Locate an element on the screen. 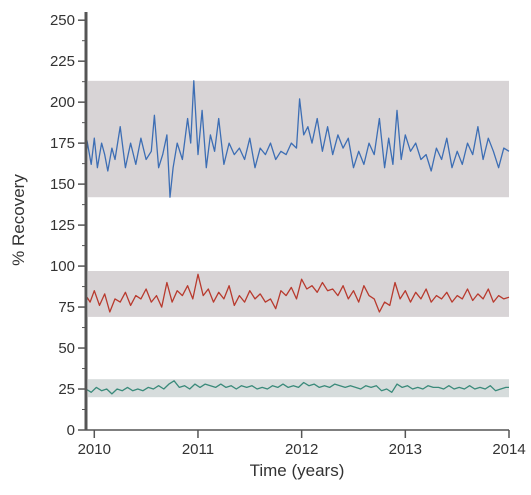  x-tick-label-0: 2010 is located at coordinates (94, 449).